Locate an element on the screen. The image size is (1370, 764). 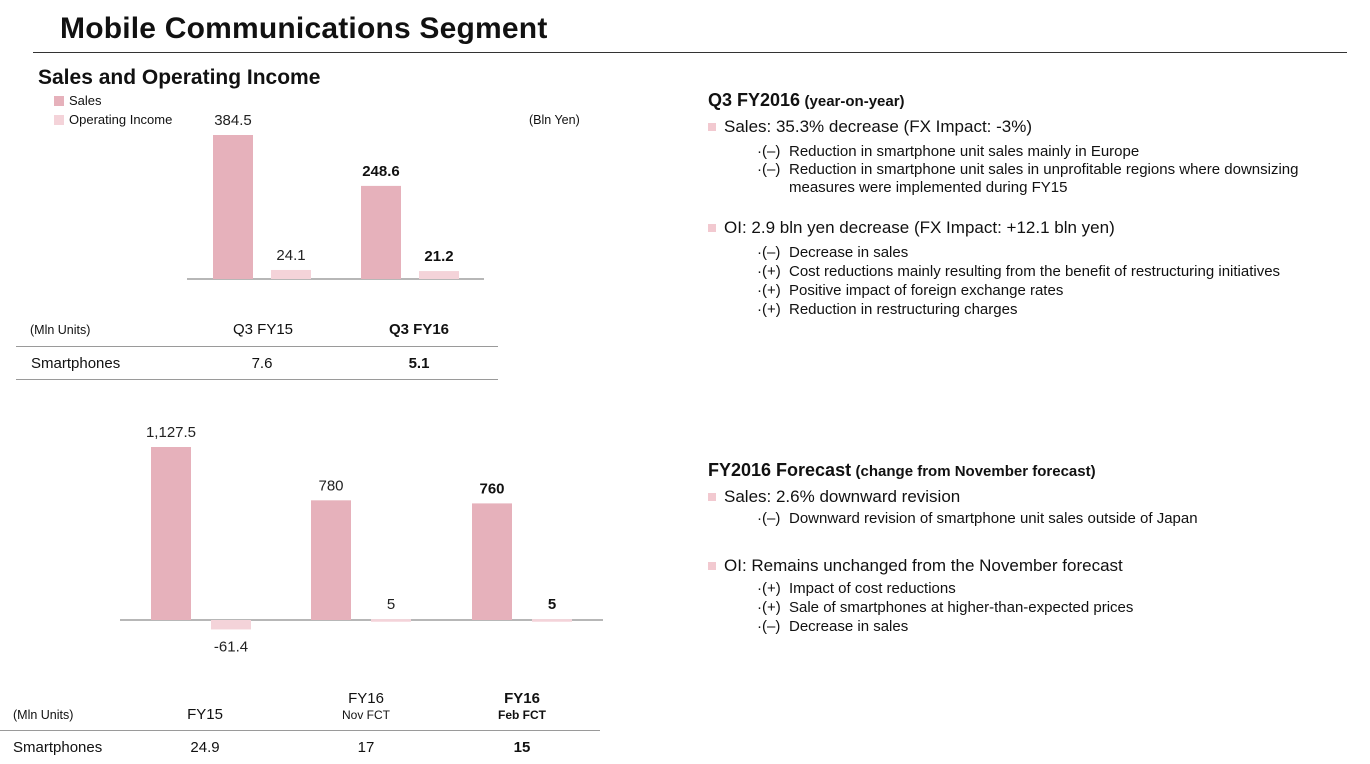
table2-unit: (Mln Units) is located at coordinates (43, 715).